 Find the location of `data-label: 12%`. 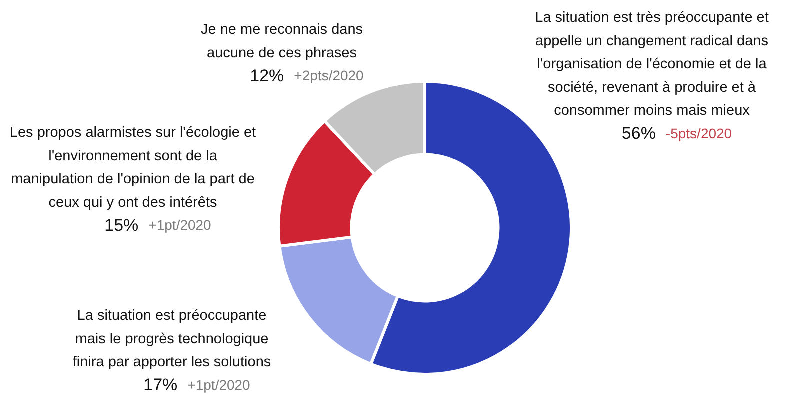

data-label: 12% is located at coordinates (267, 76).